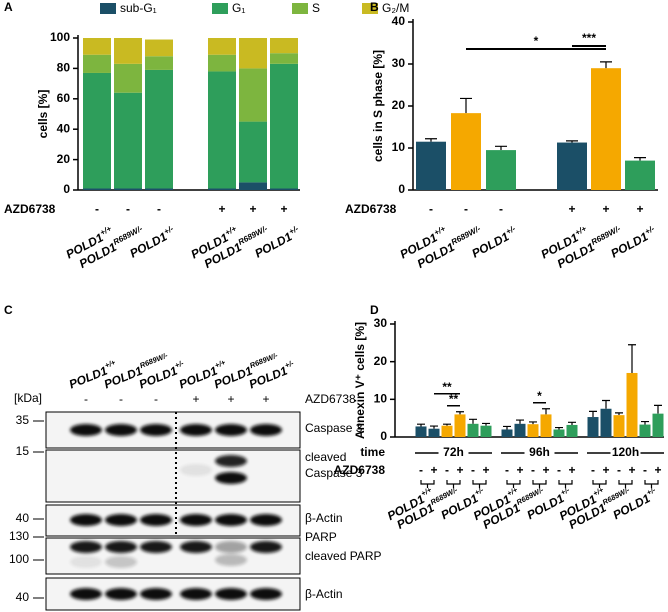  Describe the element at coordinates (447, 387) in the screenshot. I see `significance-label: **` at that location.